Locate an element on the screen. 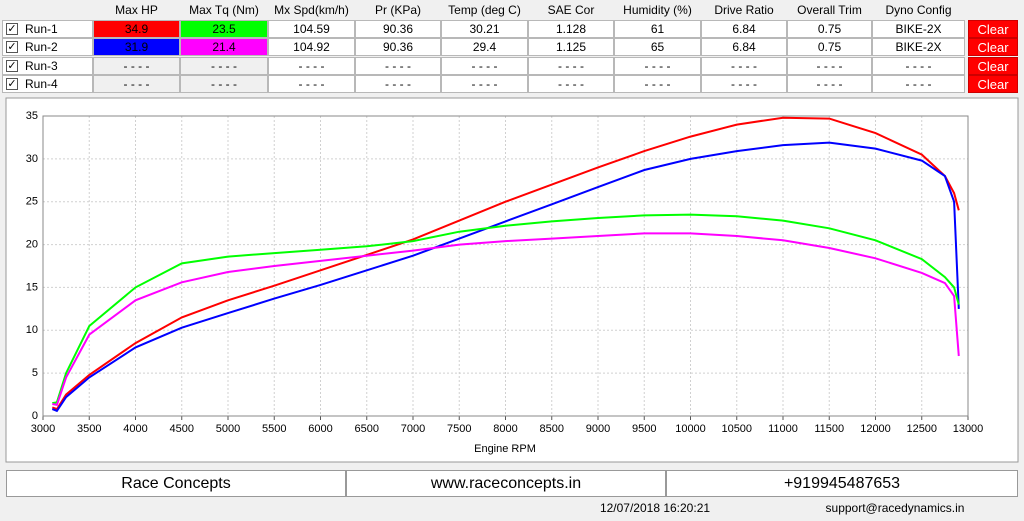  footer-company: Race Concepts is located at coordinates (176, 483).